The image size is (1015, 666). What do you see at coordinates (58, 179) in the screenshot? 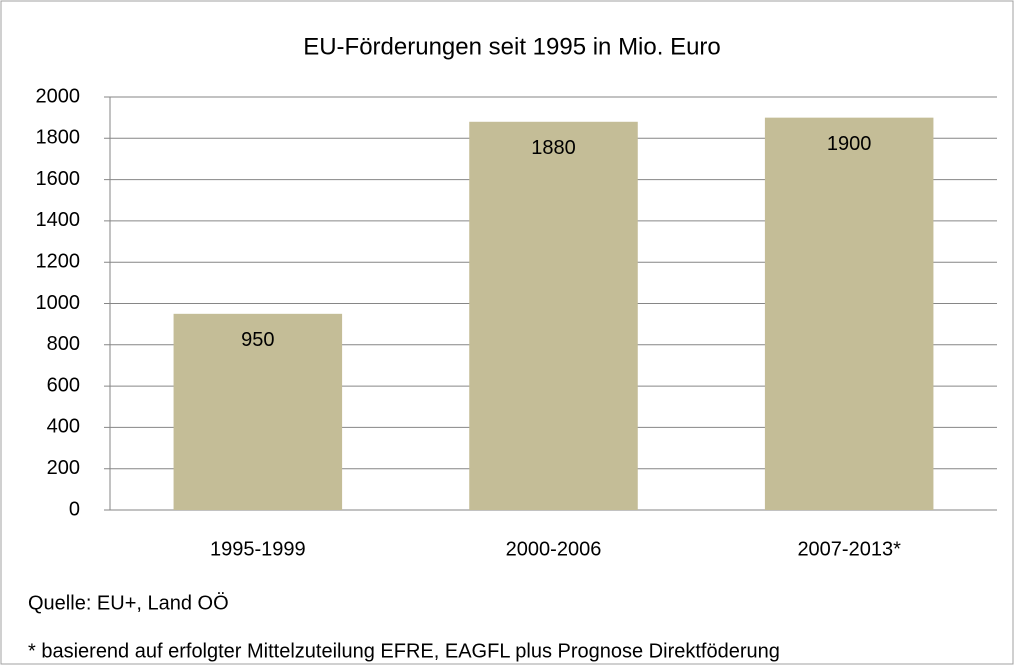
I see `y-tick-label: 1600` at bounding box center [58, 179].